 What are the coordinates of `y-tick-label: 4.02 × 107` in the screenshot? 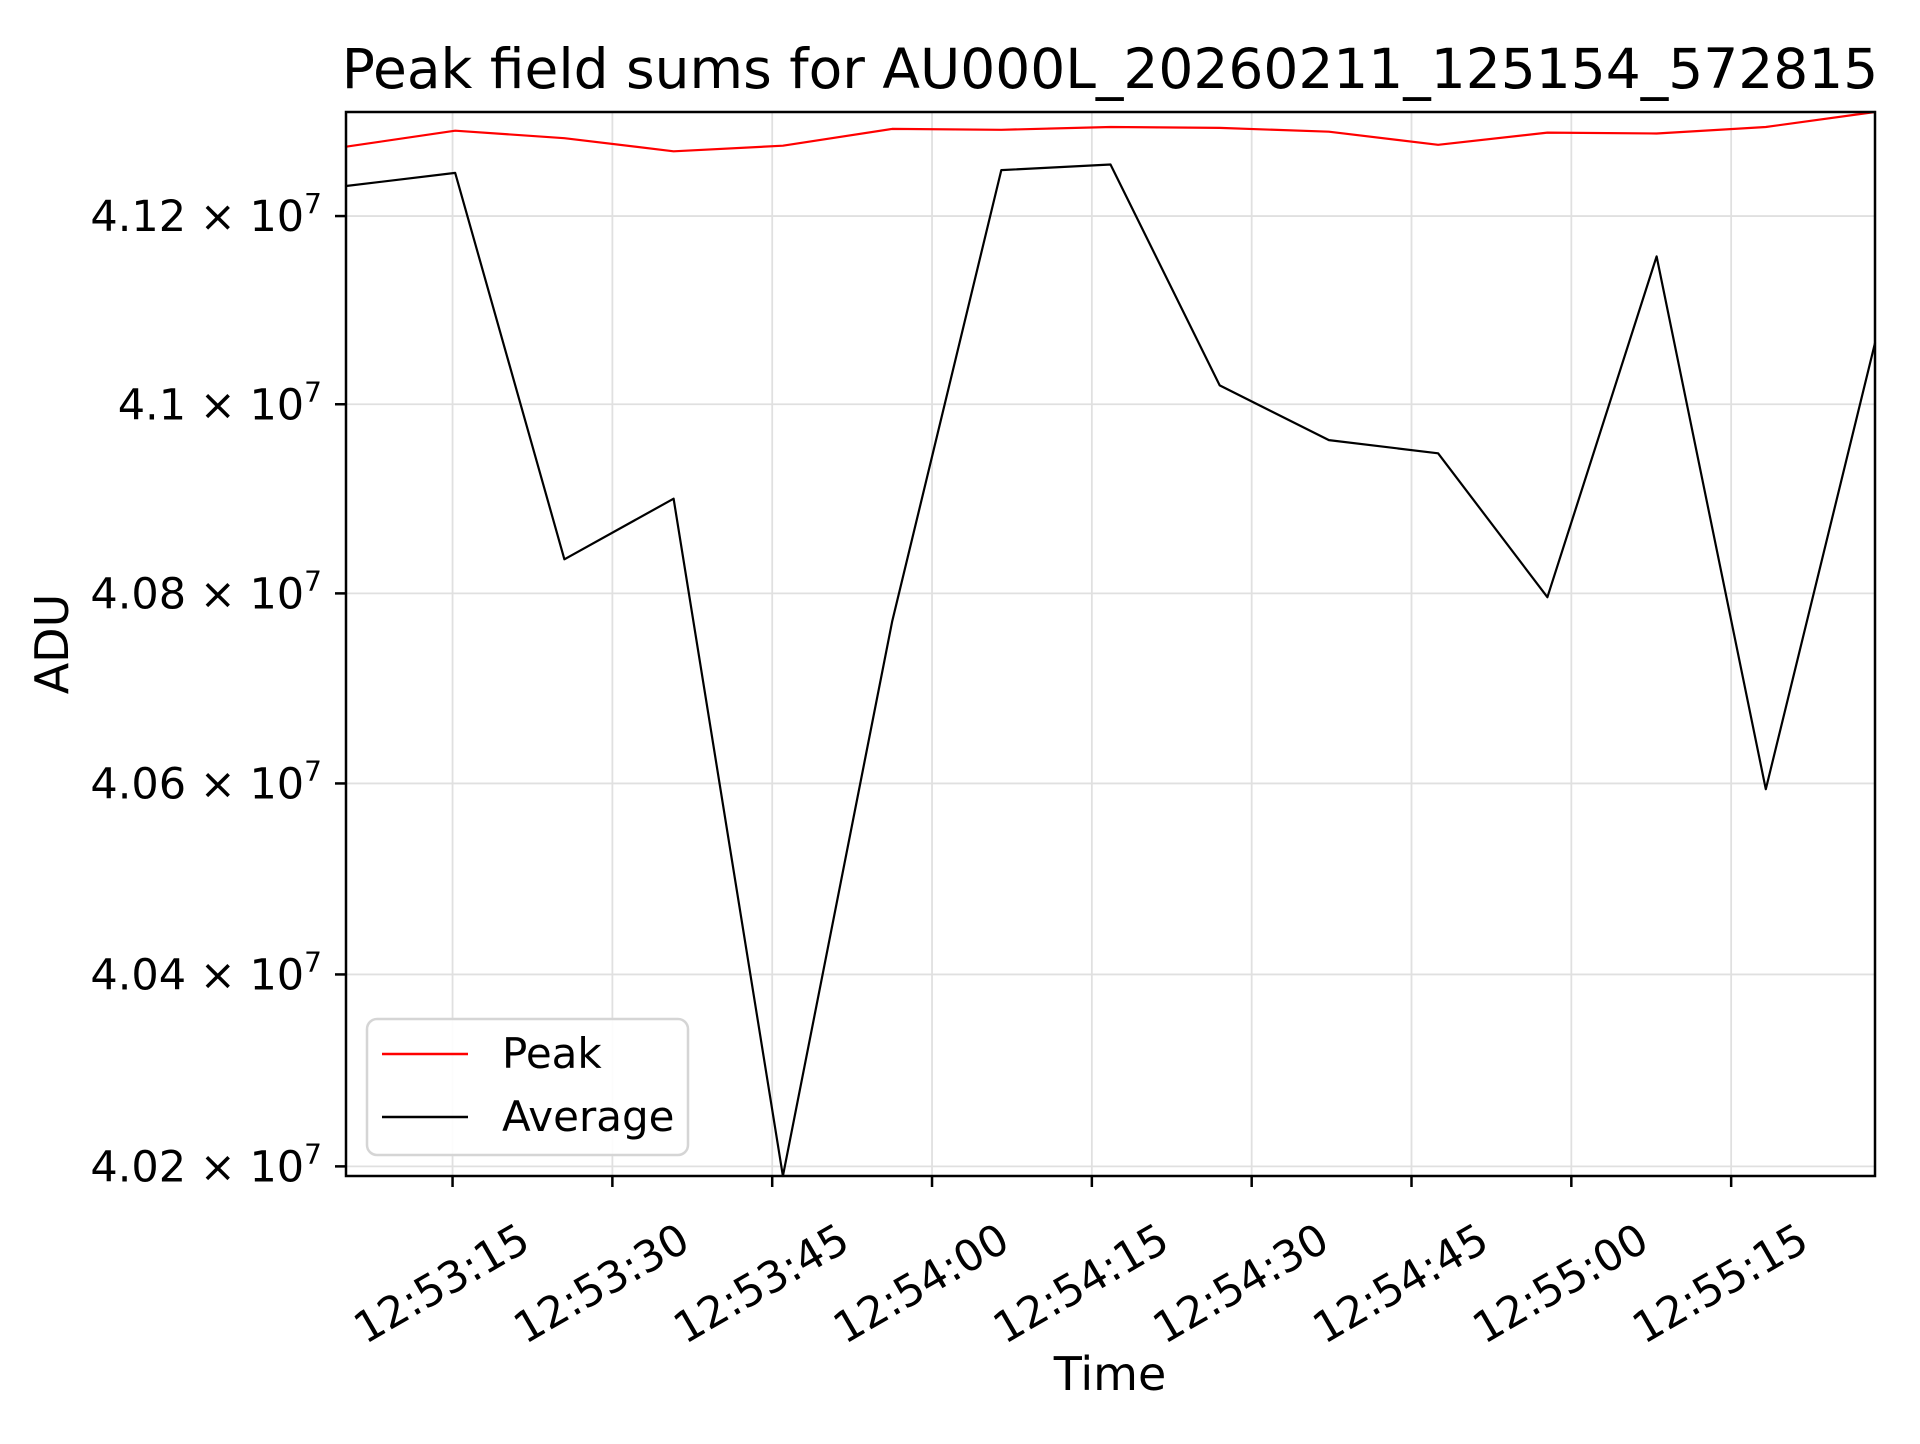 It's located at (206, 1164).